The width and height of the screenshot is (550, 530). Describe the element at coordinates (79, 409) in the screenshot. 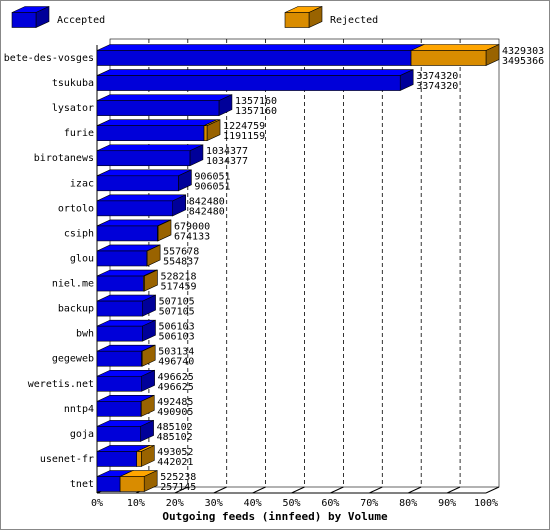

I see `category-label: nntp4` at that location.